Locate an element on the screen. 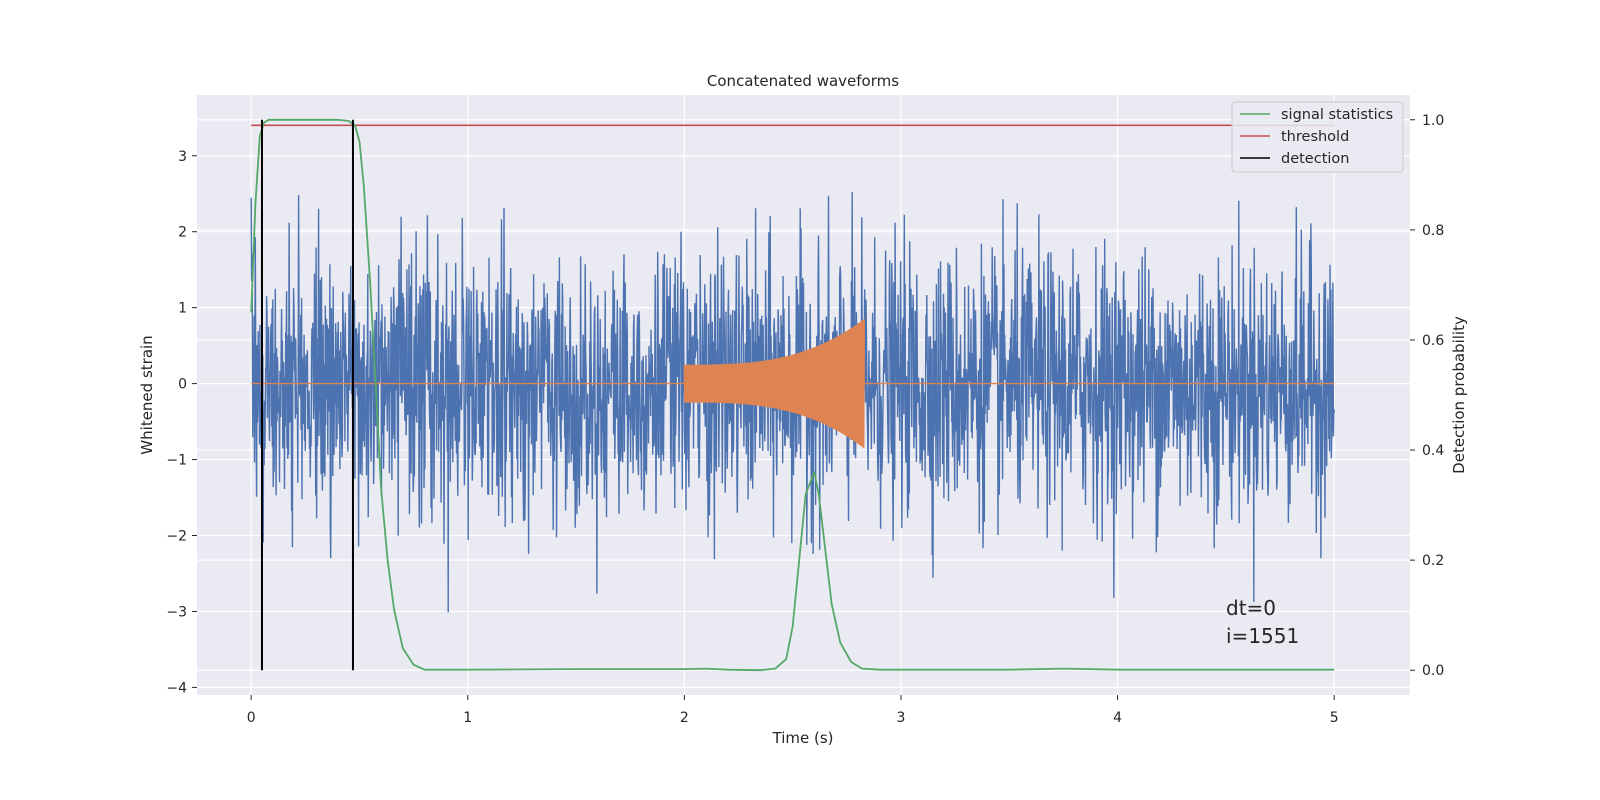 The width and height of the screenshot is (1600, 800). annotation-i: i=1551 is located at coordinates (1262, 636).